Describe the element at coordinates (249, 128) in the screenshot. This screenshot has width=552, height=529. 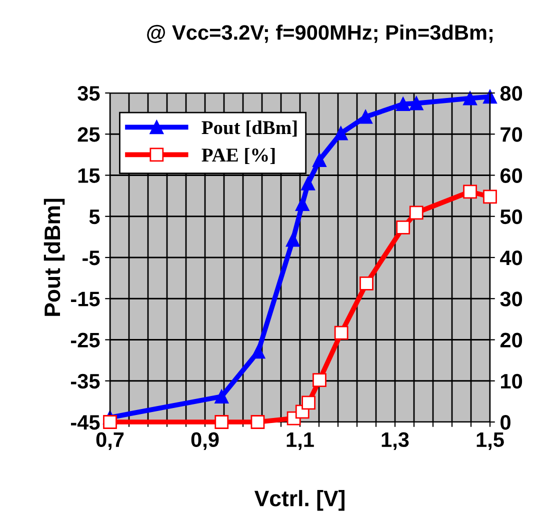
I see `legend-label: Pout [dBm]` at that location.